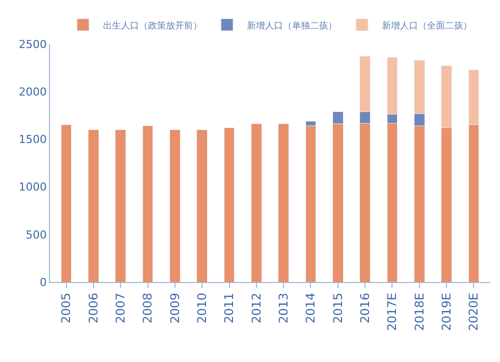 This screenshot has width=500, height=362. I want to click on y-tick-label: 1000, so click(32, 187).